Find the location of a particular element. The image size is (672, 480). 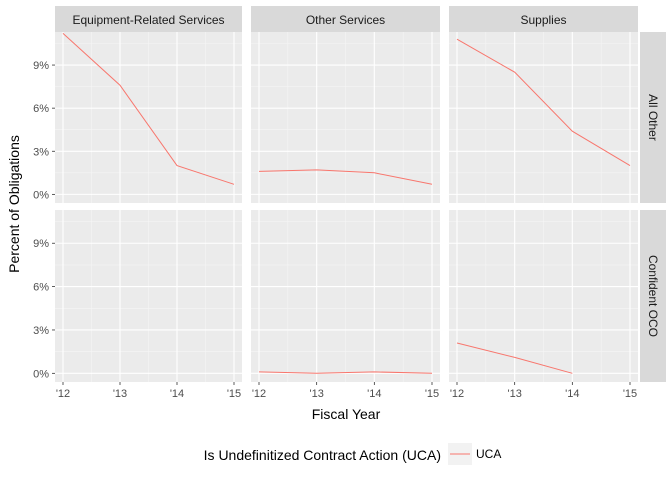

x-axis-title: Fiscal Year is located at coordinates (346, 414).